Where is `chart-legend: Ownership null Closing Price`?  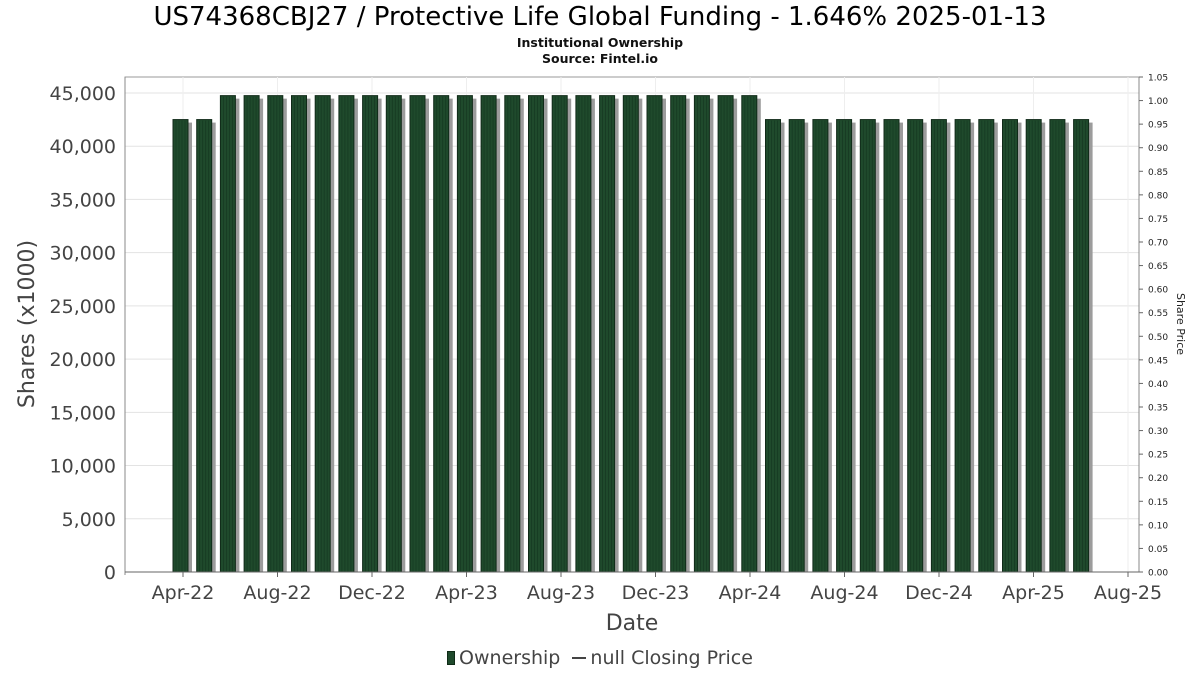 chart-legend: Ownership null Closing Price is located at coordinates (600, 657).